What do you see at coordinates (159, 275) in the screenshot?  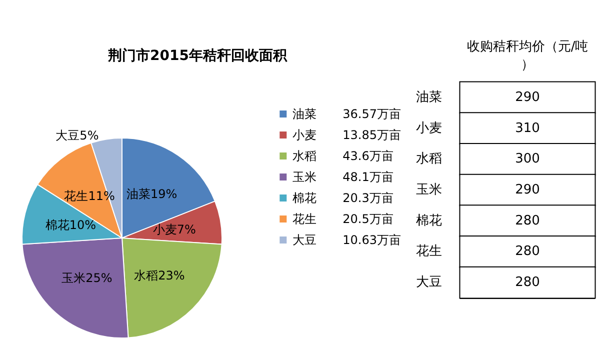 I see `category-label: 水稻23%` at bounding box center [159, 275].